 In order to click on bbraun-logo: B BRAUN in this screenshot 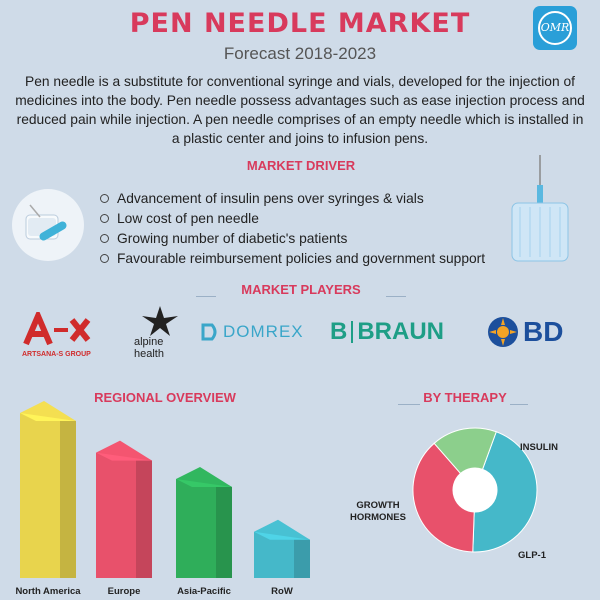, I will do `click(387, 332)`.